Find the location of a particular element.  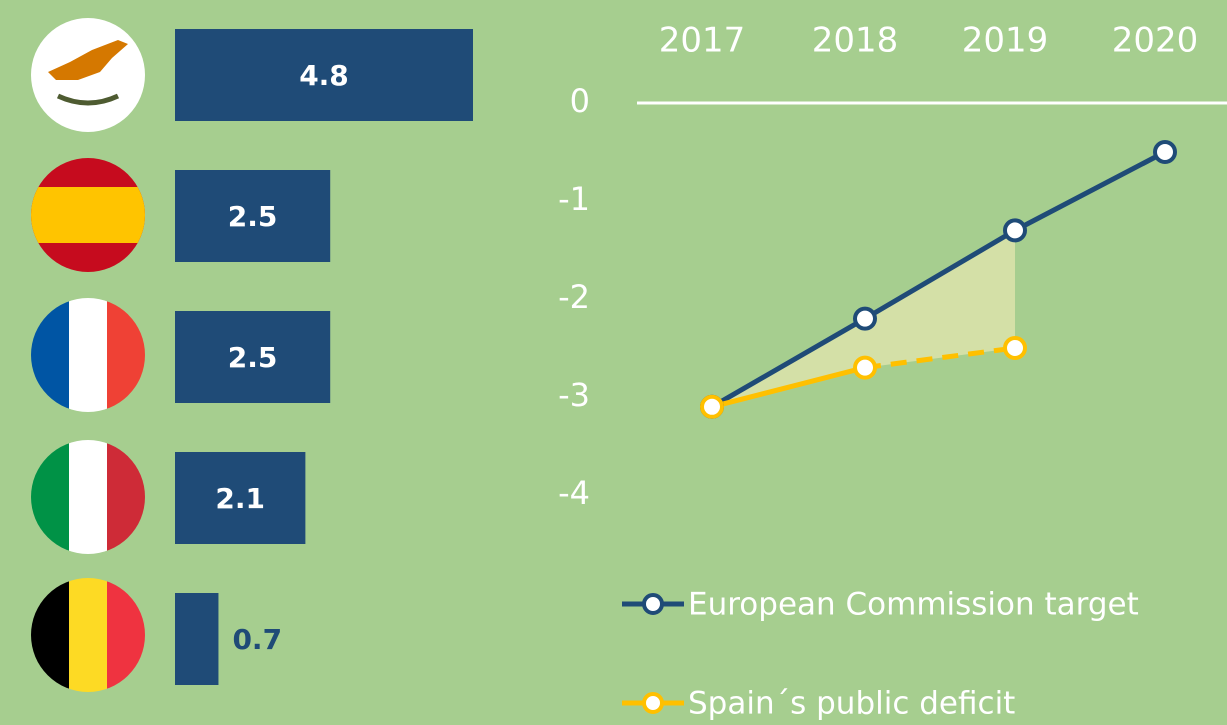

flag-cyprus is located at coordinates (88, 75).